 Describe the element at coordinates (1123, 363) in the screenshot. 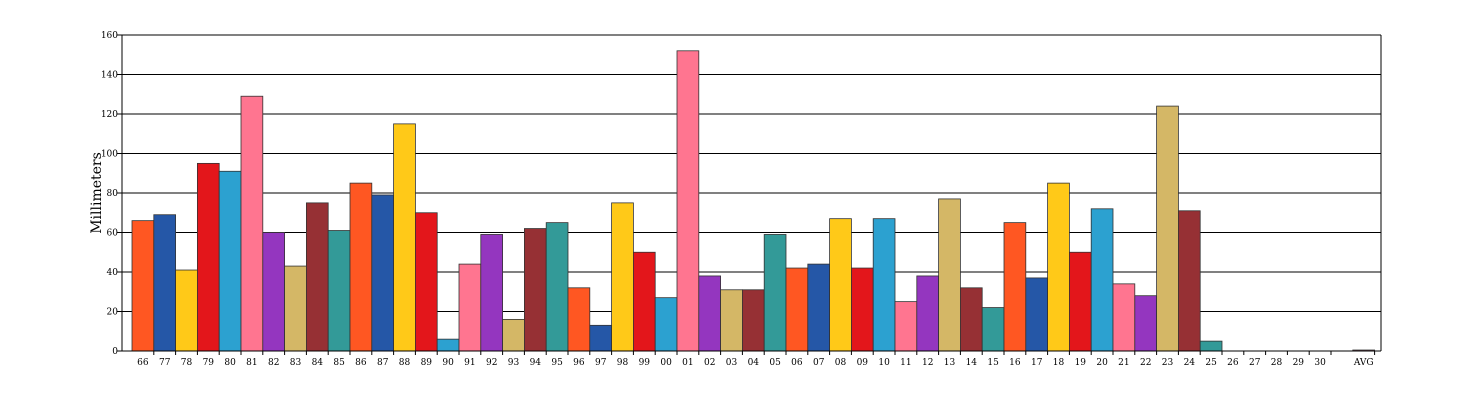

I see `x-tick-label: 21` at that location.